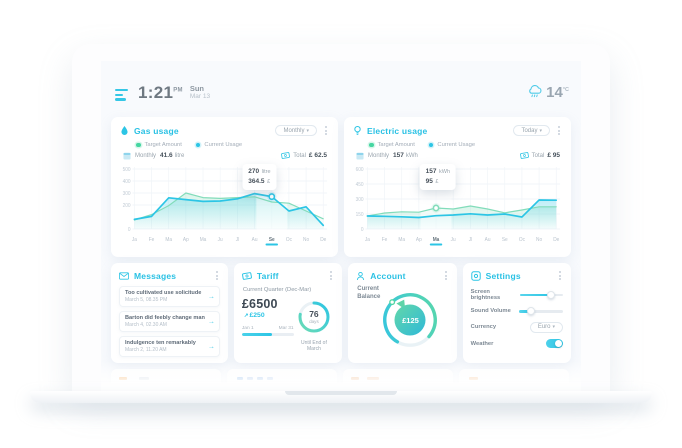 The image size is (682, 448). Describe the element at coordinates (341, 397) in the screenshot. I see `laptop-base` at that location.